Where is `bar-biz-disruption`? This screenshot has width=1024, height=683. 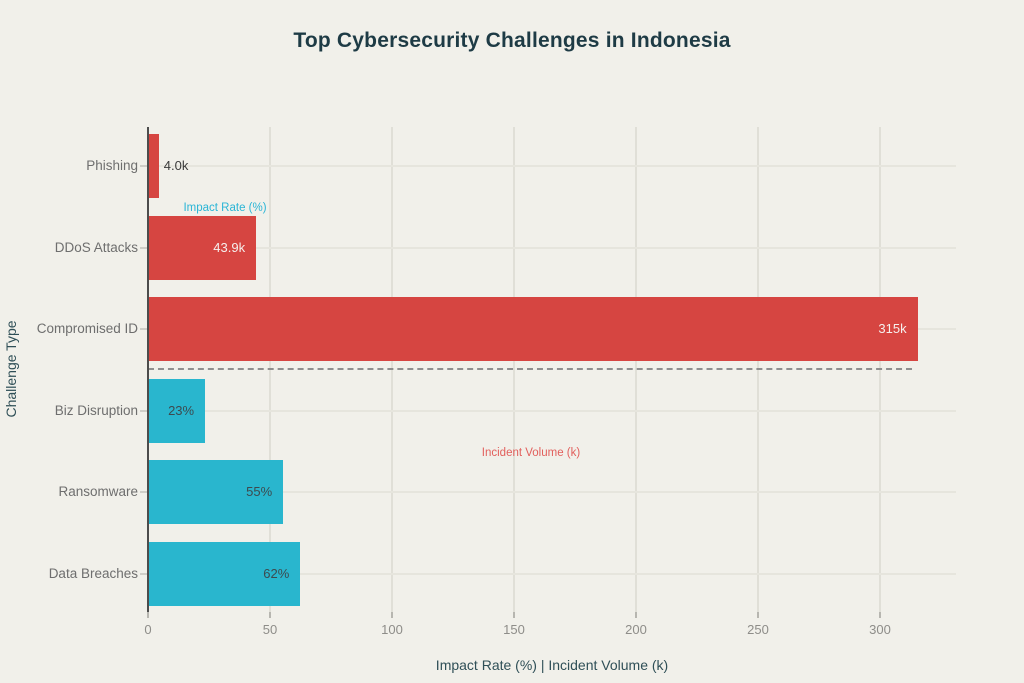
bar-biz-disruption is located at coordinates (177, 410).